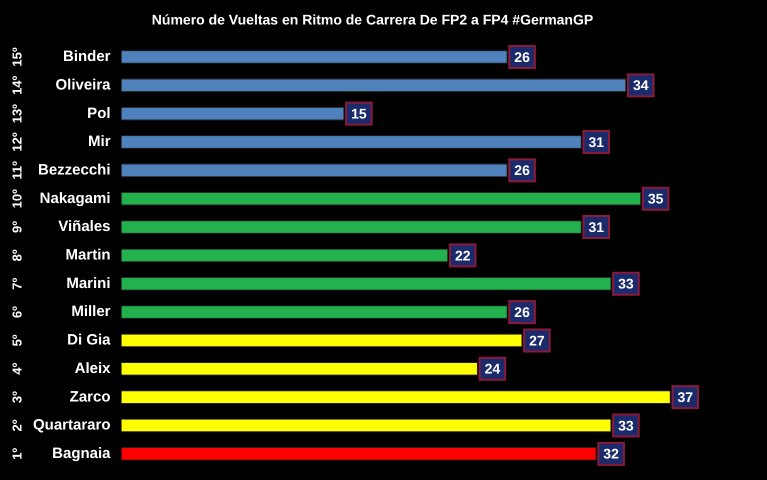 The image size is (767, 480). Describe the element at coordinates (90, 397) in the screenshot. I see `y-tick-label: Zarco` at that location.